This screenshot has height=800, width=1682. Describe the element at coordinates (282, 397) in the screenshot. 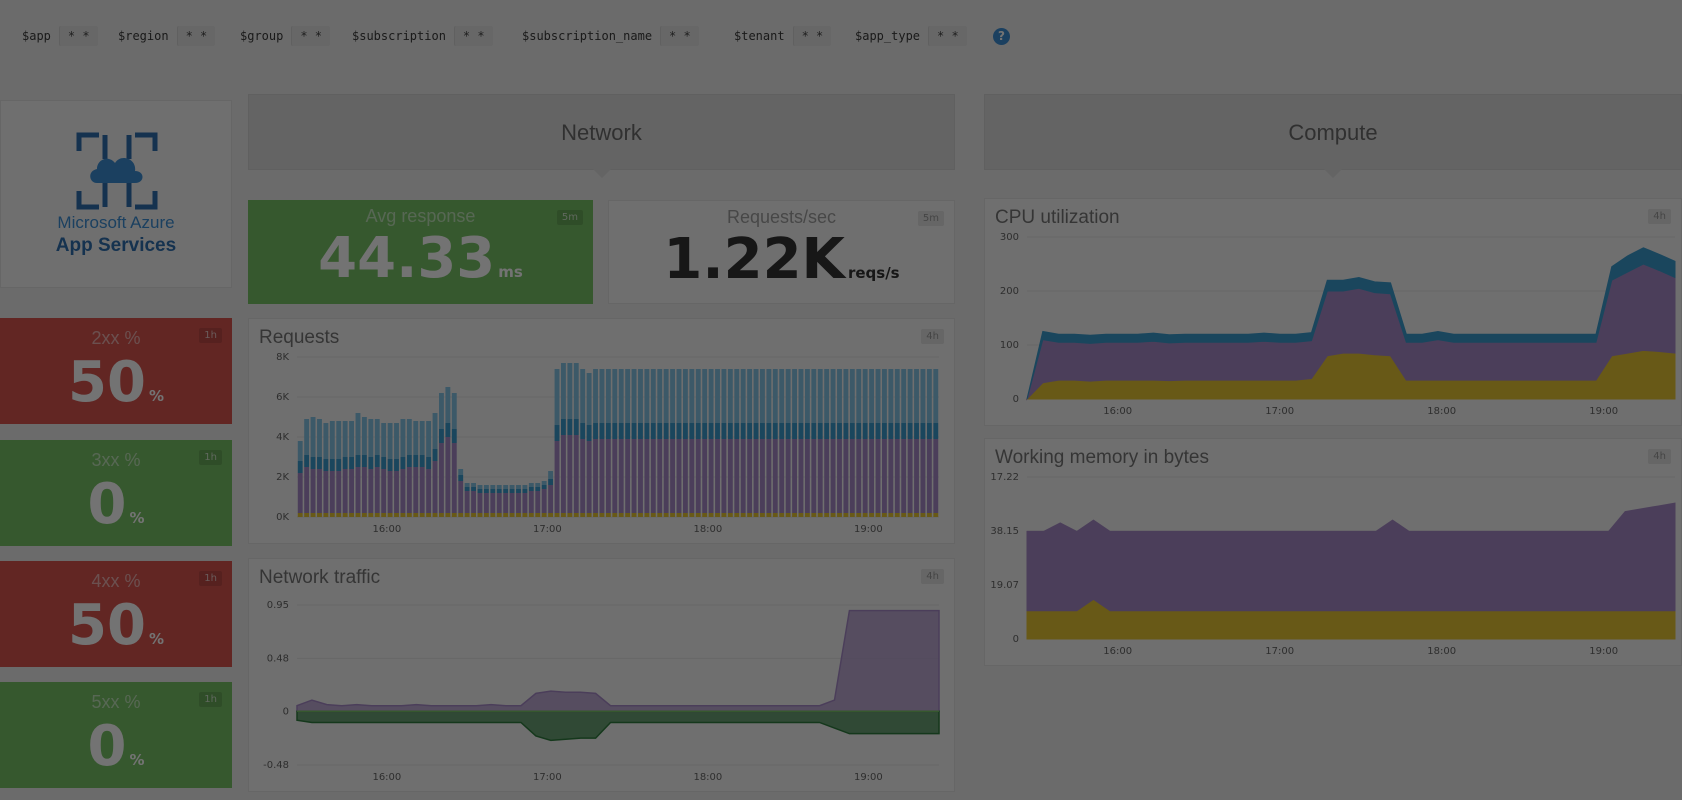

I see `y-tick-label: 6K` at that location.